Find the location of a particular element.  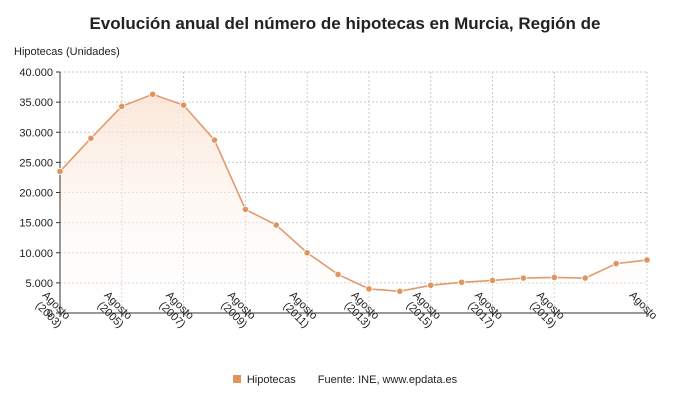

source-note: Fuente: INE, www.epdata.es is located at coordinates (387, 380).